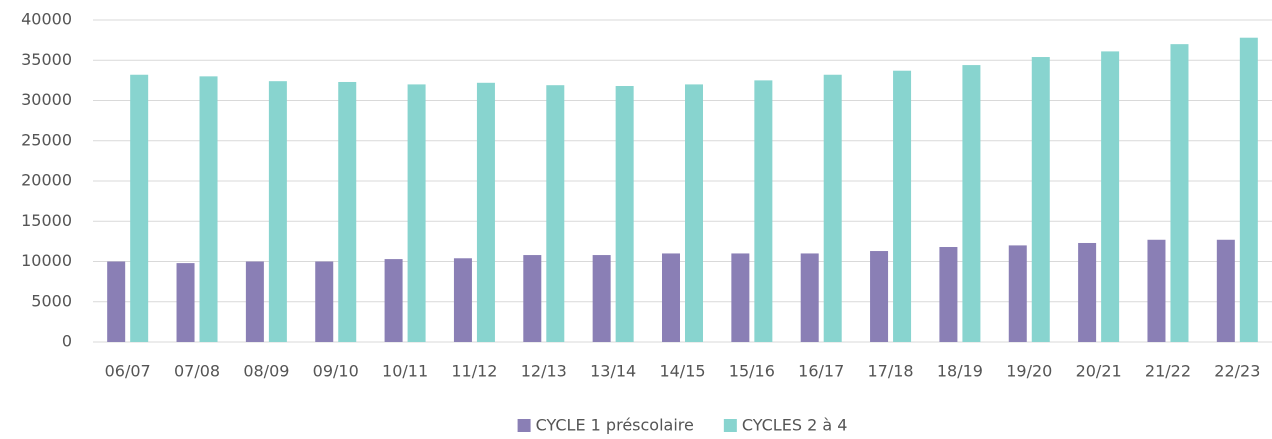 The width and height of the screenshot is (1272, 439). I want to click on x-tick-label: 06/07, so click(128, 371).